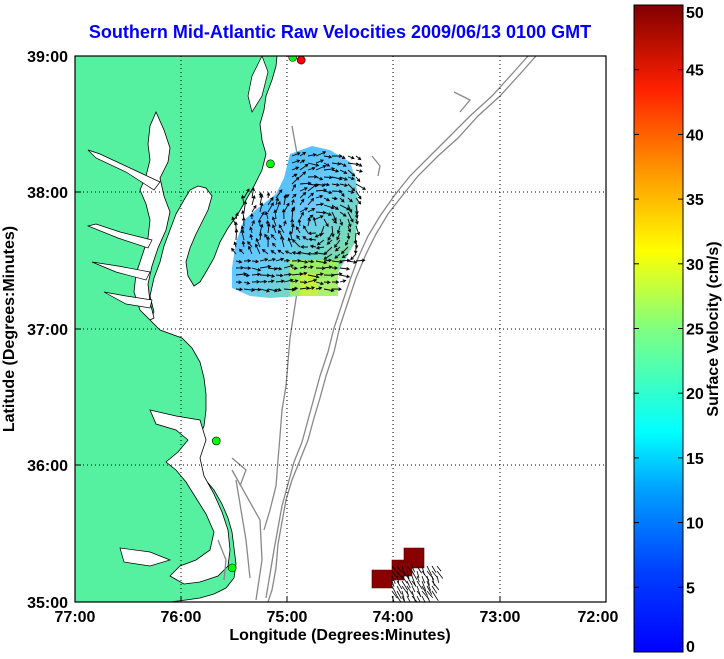 The height and width of the screenshot is (659, 724). What do you see at coordinates (713, 328) in the screenshot?
I see `colorbar-title: Surface Velocity (cm/s)` at bounding box center [713, 328].